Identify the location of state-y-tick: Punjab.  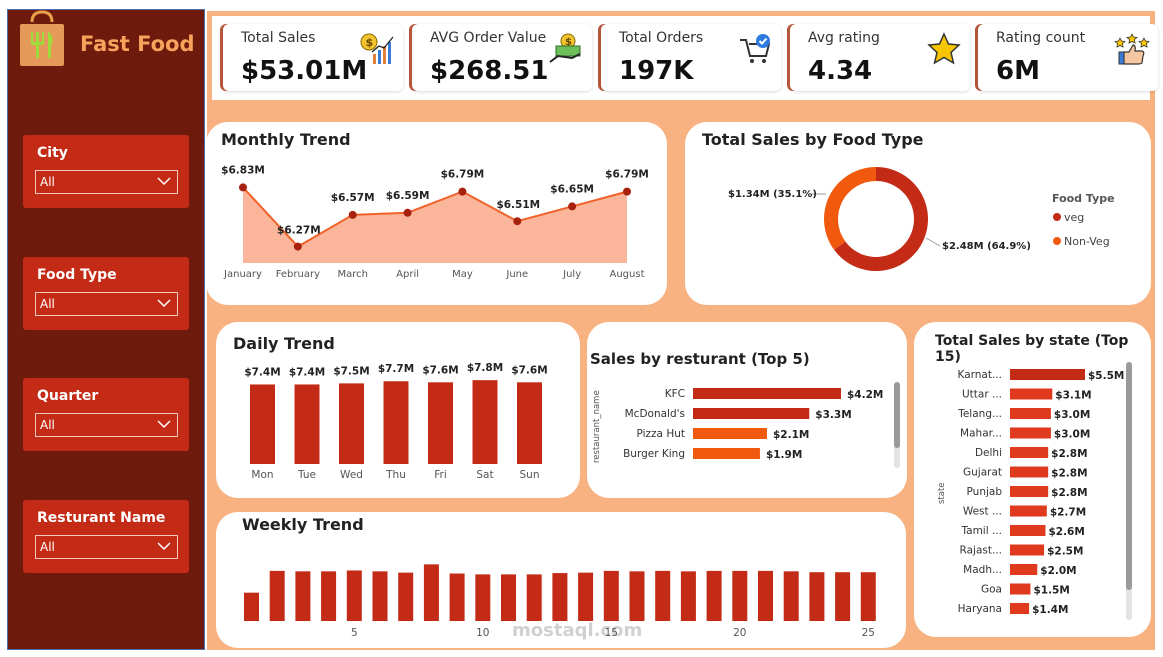
(985, 492).